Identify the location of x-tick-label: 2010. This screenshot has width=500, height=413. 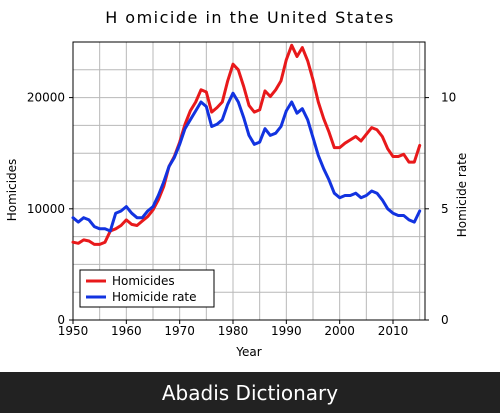
(393, 331).